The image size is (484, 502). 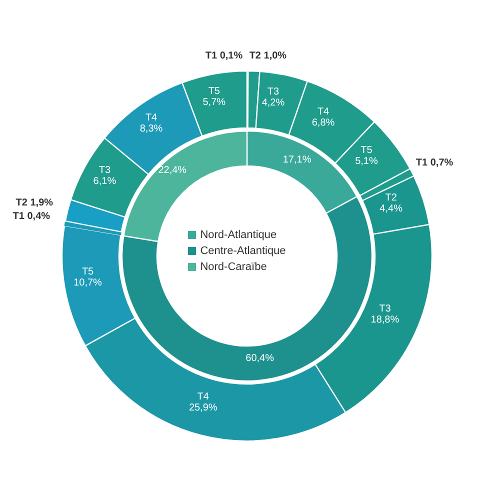 I want to click on data-label: 0,7%, so click(x=442, y=162).